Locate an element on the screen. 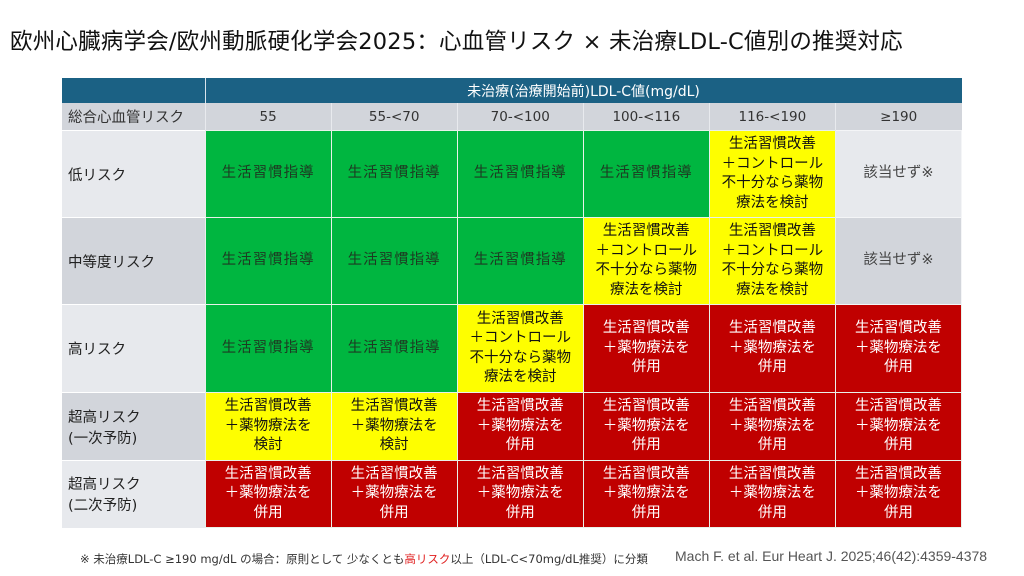 Image resolution: width=1024 pixels, height=576 pixels. column-header: 116-<190 is located at coordinates (772, 117).